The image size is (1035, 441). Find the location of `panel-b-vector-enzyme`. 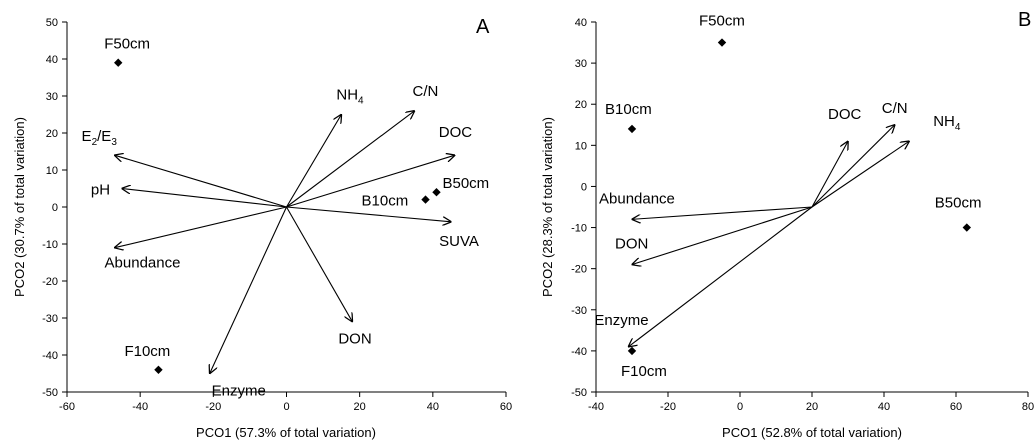

panel-b-vector-enzyme is located at coordinates (720, 276).